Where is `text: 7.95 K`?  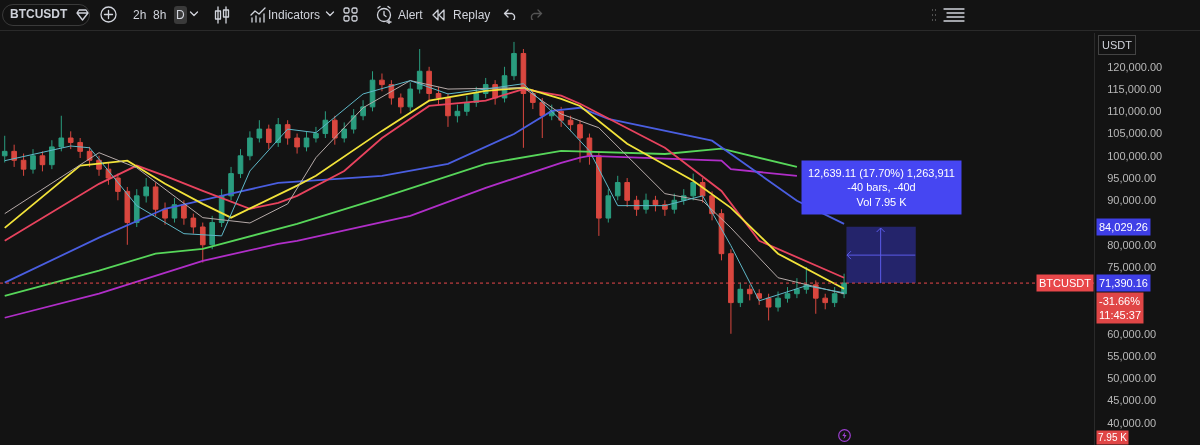 text: 7.95 K is located at coordinates (1113, 437).